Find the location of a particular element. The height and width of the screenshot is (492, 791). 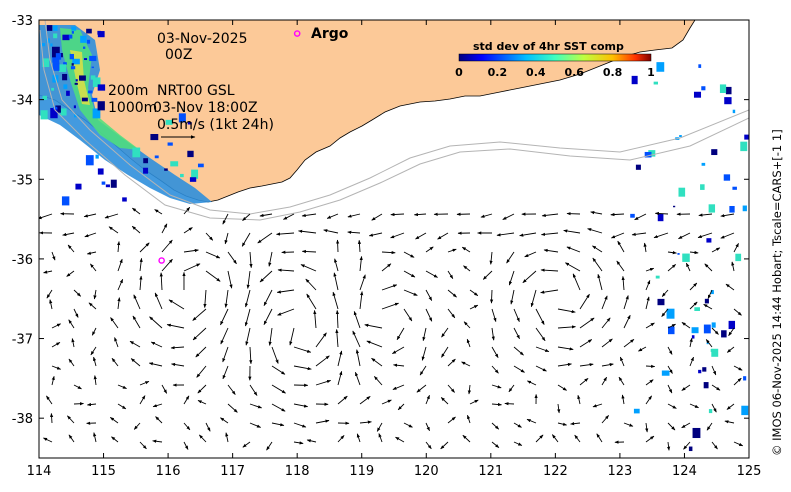

y-tick-label: -34 is located at coordinates (22, 101).